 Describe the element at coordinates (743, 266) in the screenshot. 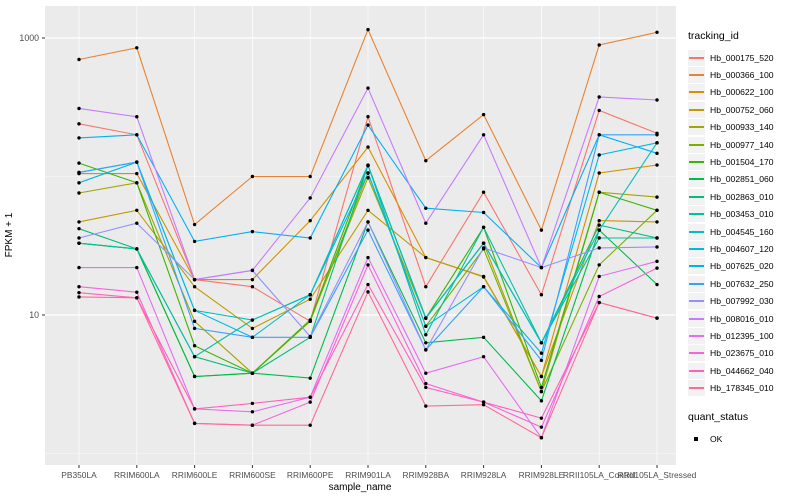

I see `legend-item-Hb_007625_020: Hb_007625_020` at that location.